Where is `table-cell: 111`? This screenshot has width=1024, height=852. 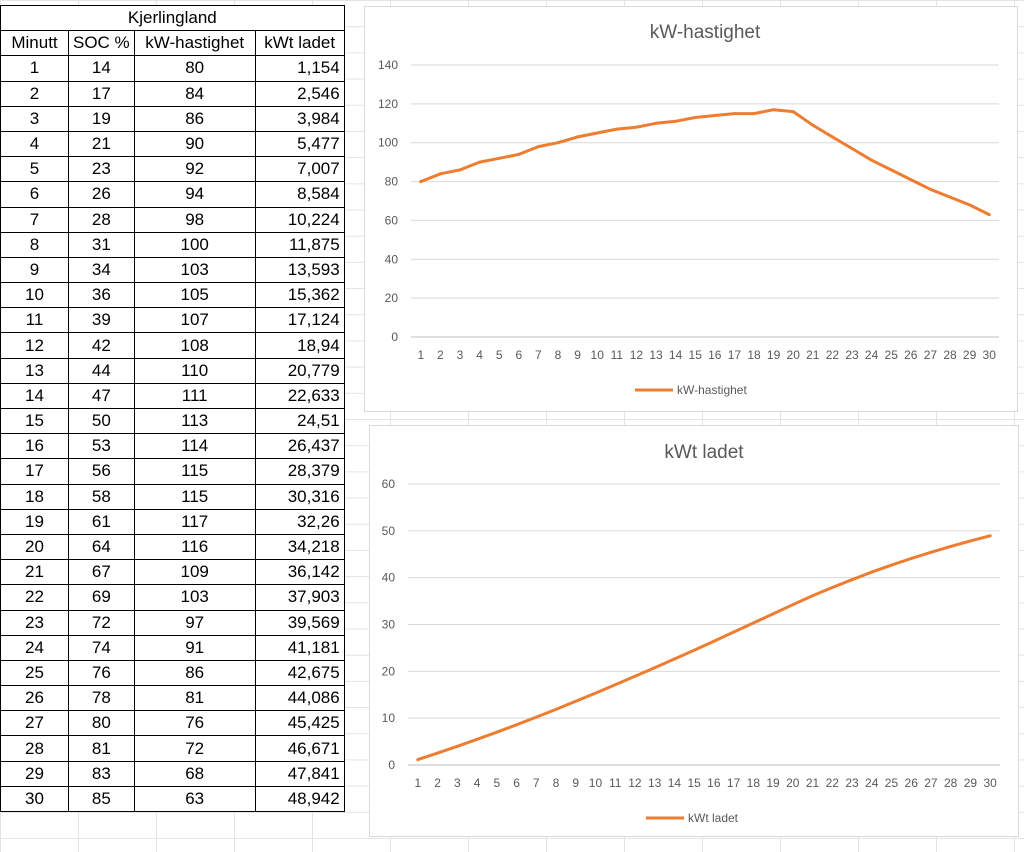 table-cell: 111 is located at coordinates (194, 396).